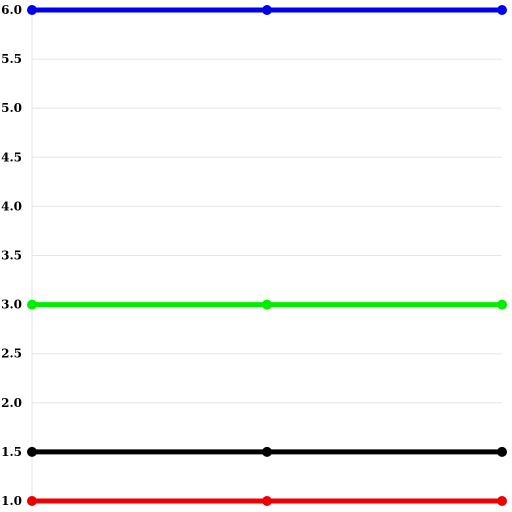 This screenshot has height=512, width=512. What do you see at coordinates (11, 10) in the screenshot?
I see `y-tick-label: 6.0` at bounding box center [11, 10].